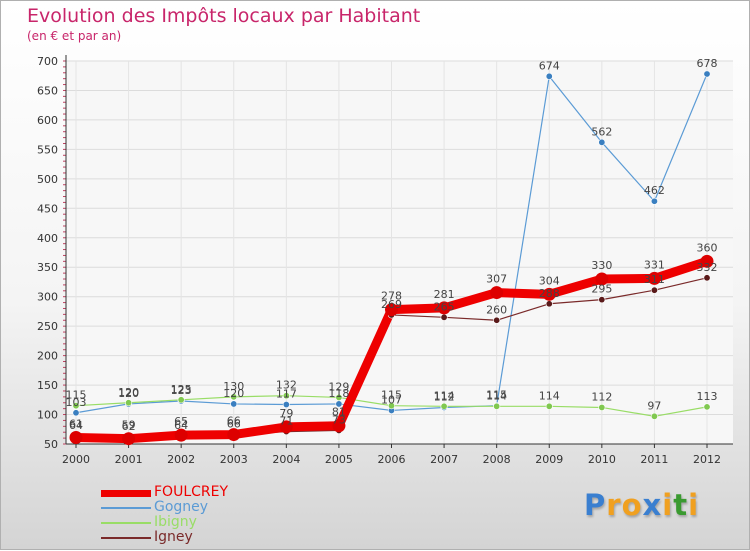  What do you see at coordinates (549, 280) in the screenshot?
I see `value-label-foulcrey: 304` at bounding box center [549, 280].